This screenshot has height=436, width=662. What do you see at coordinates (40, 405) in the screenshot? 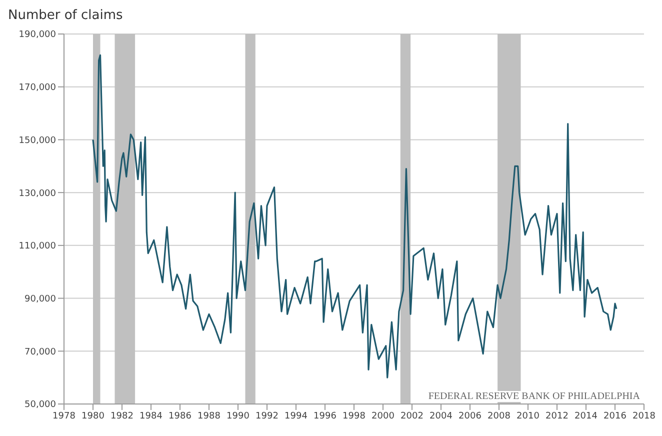
I see `y-tick-label: 50,000` at bounding box center [40, 405].